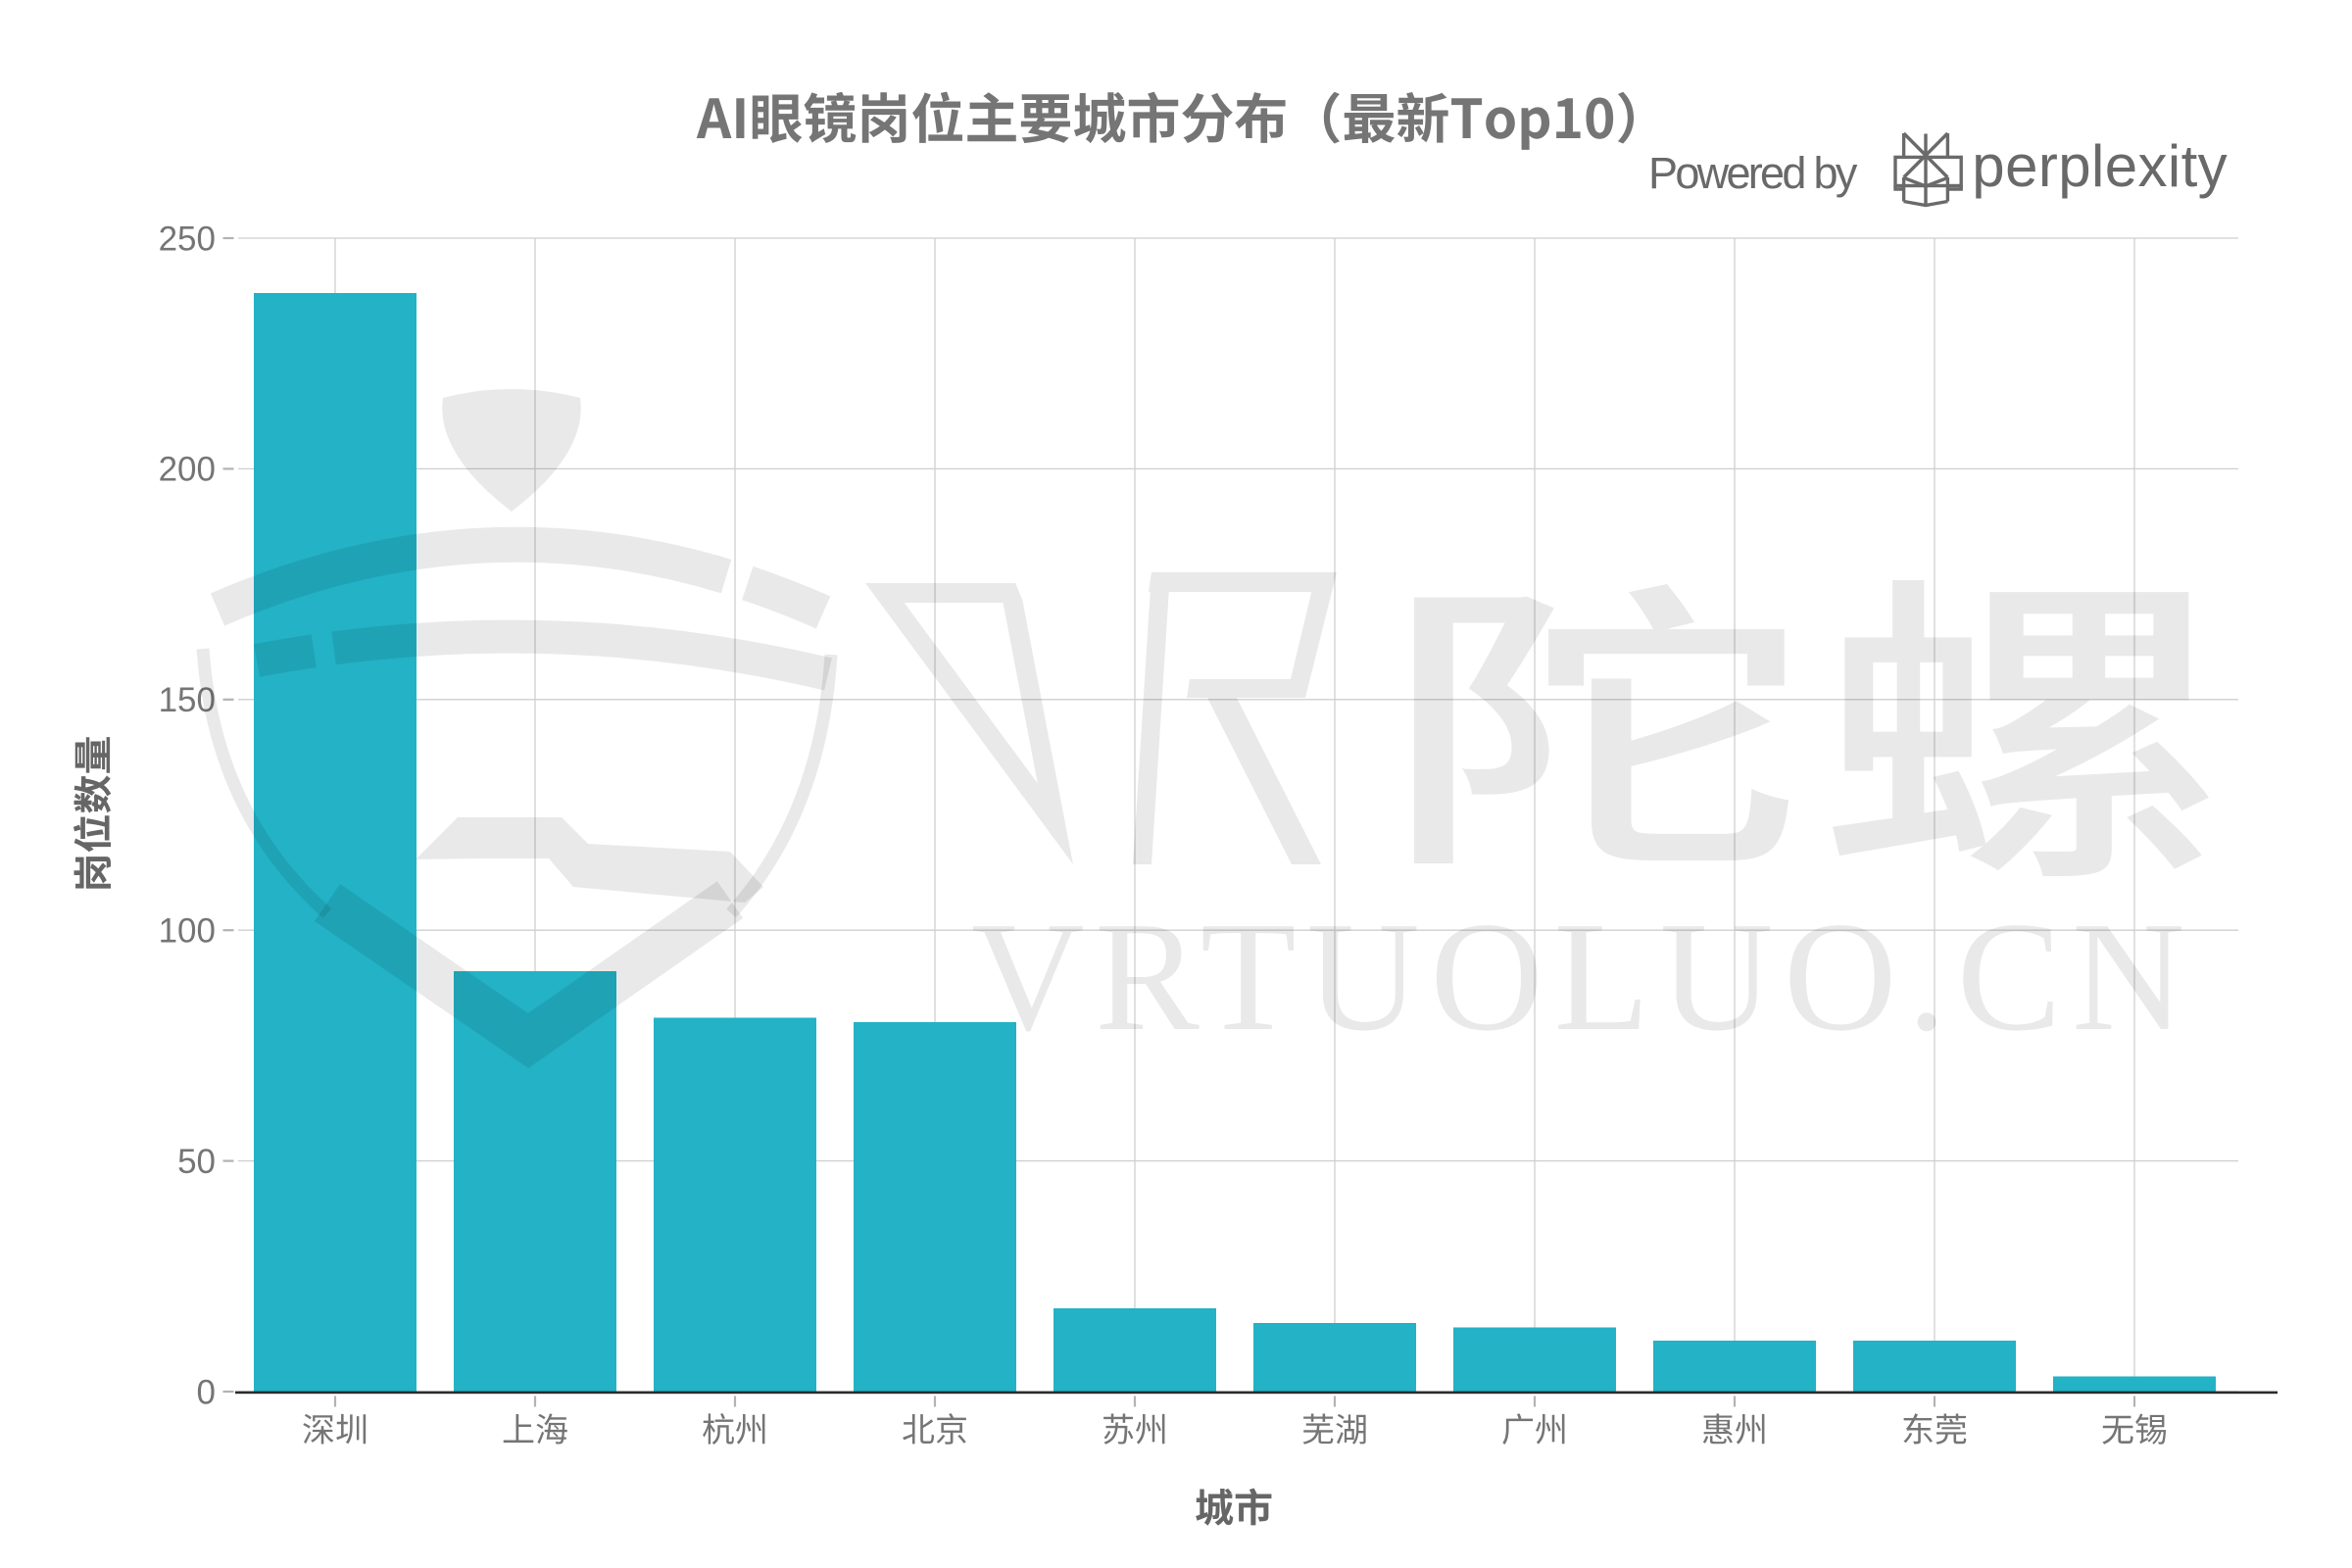 The height and width of the screenshot is (1568, 2352). I want to click on svg-text: 250, so click(187, 239).